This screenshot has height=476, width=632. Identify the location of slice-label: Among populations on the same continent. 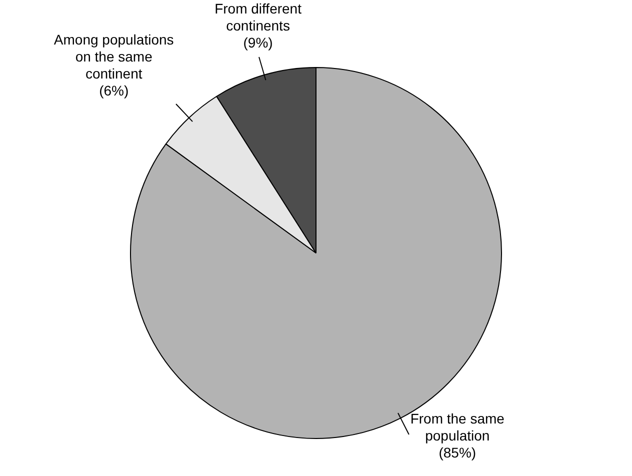
(114, 56).